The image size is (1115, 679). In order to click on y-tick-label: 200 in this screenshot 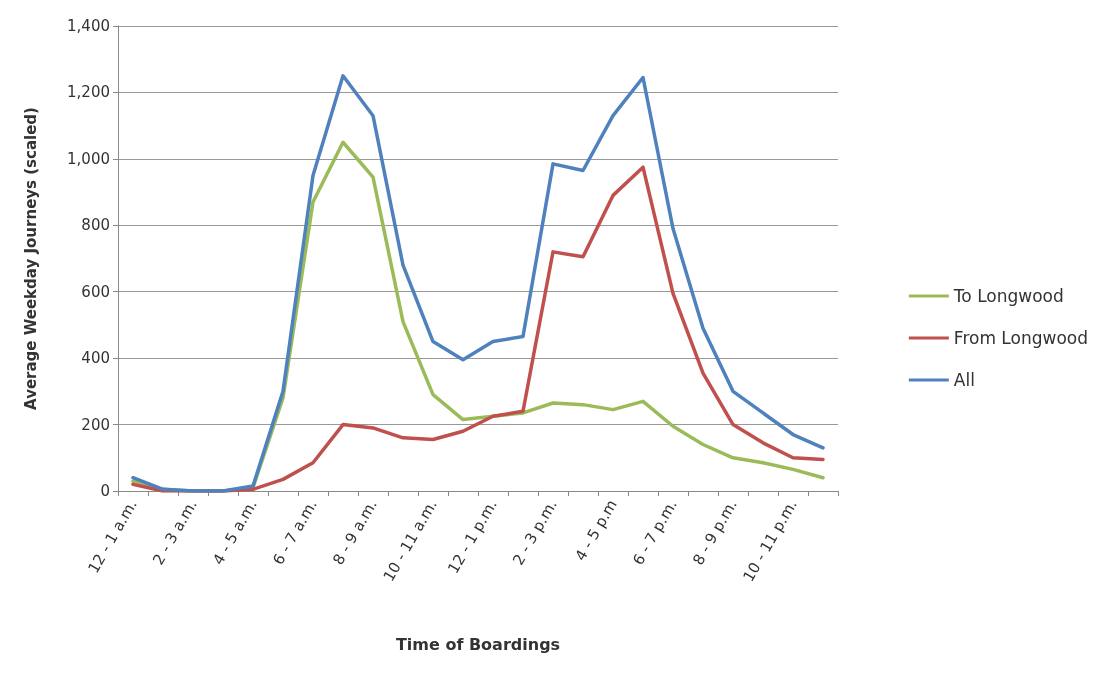, I will do `click(95, 424)`.